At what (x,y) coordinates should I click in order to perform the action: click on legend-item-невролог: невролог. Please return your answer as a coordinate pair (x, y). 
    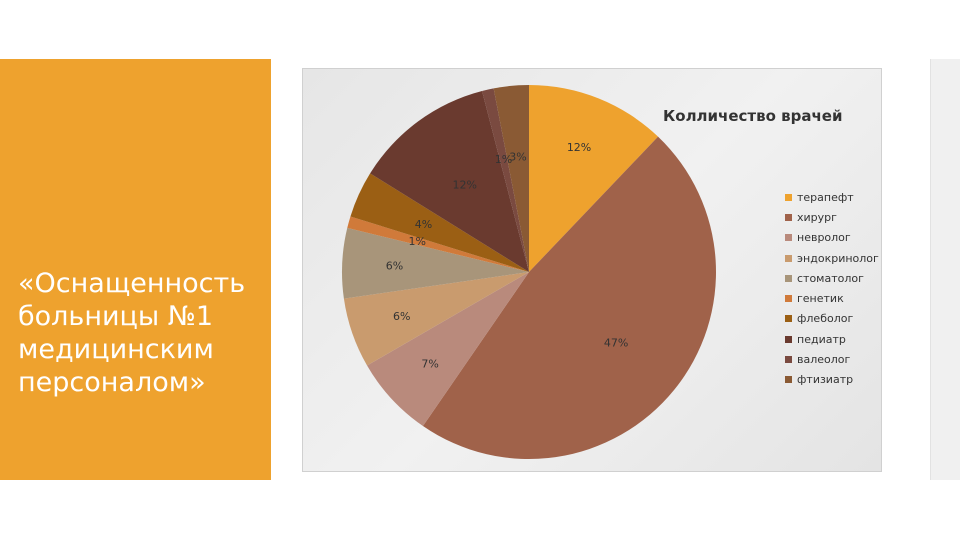
    Looking at the image, I should click on (830, 238).